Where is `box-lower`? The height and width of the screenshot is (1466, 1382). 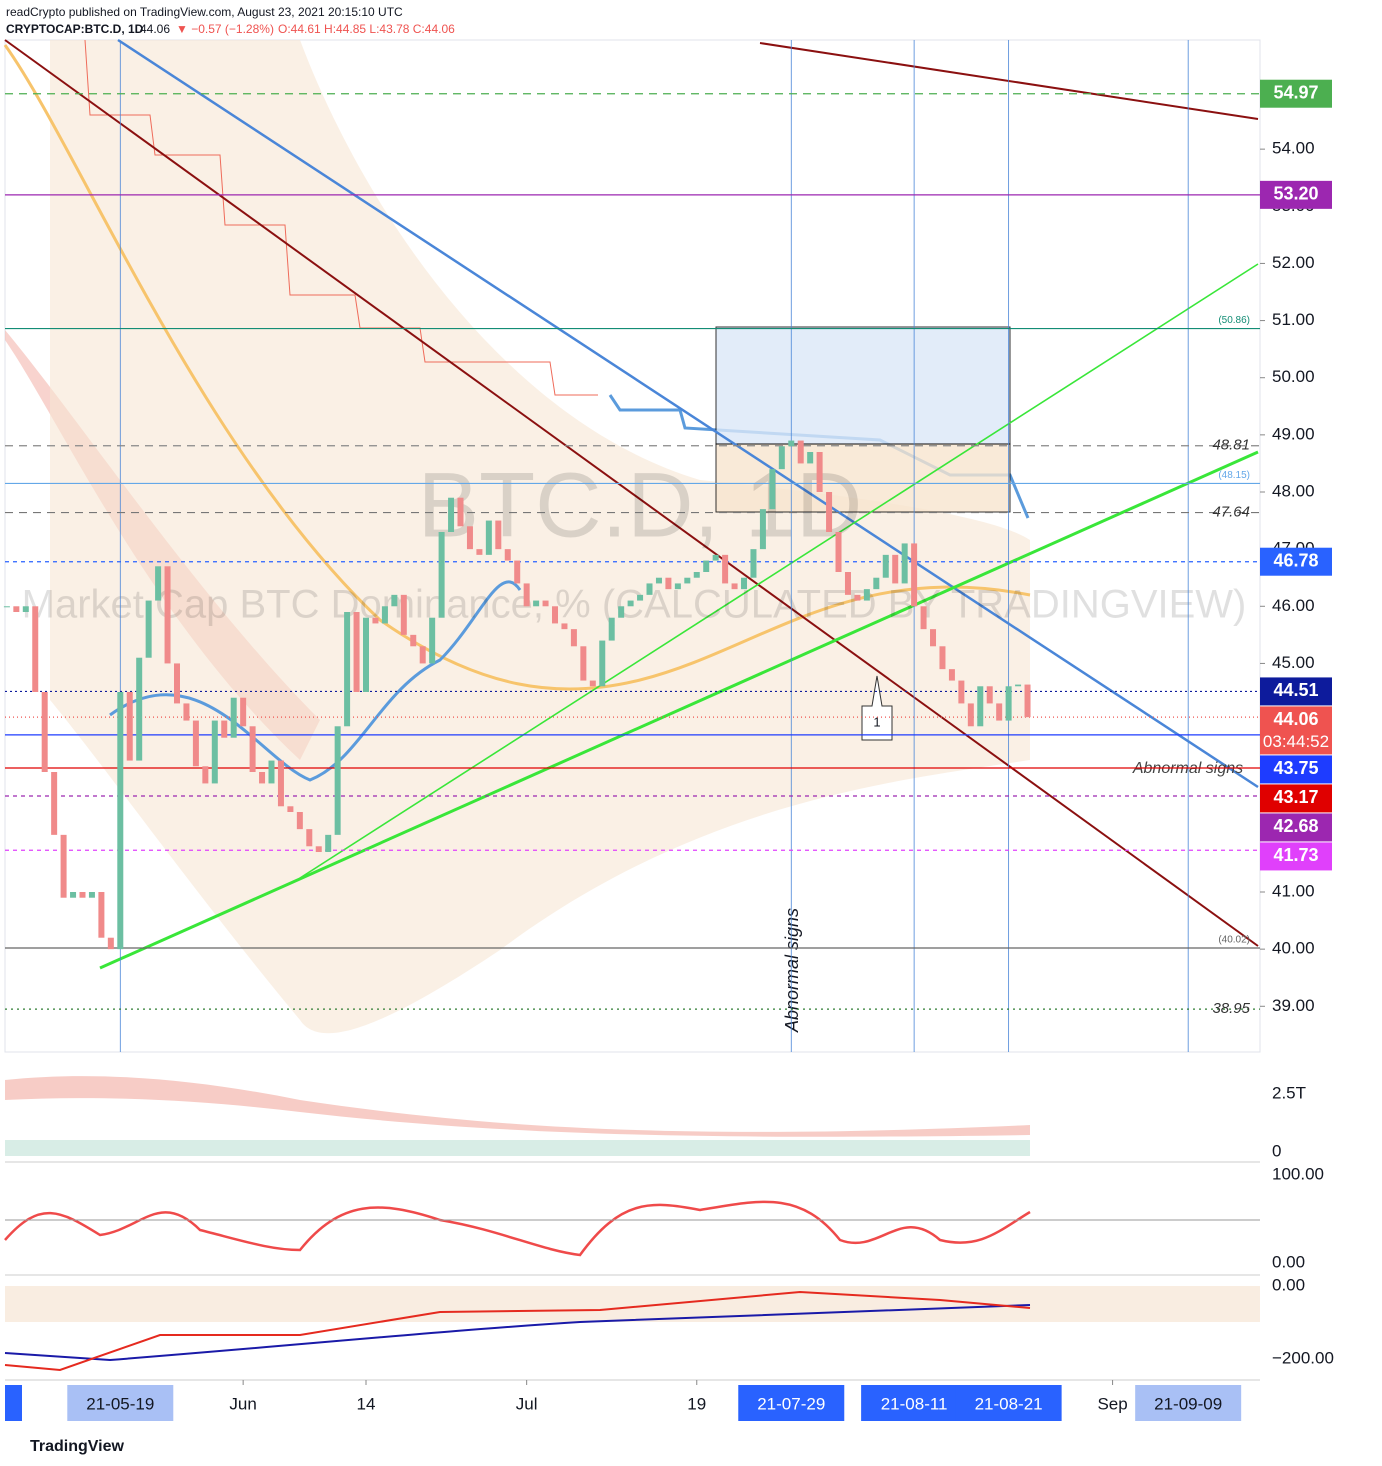 box-lower is located at coordinates (863, 478).